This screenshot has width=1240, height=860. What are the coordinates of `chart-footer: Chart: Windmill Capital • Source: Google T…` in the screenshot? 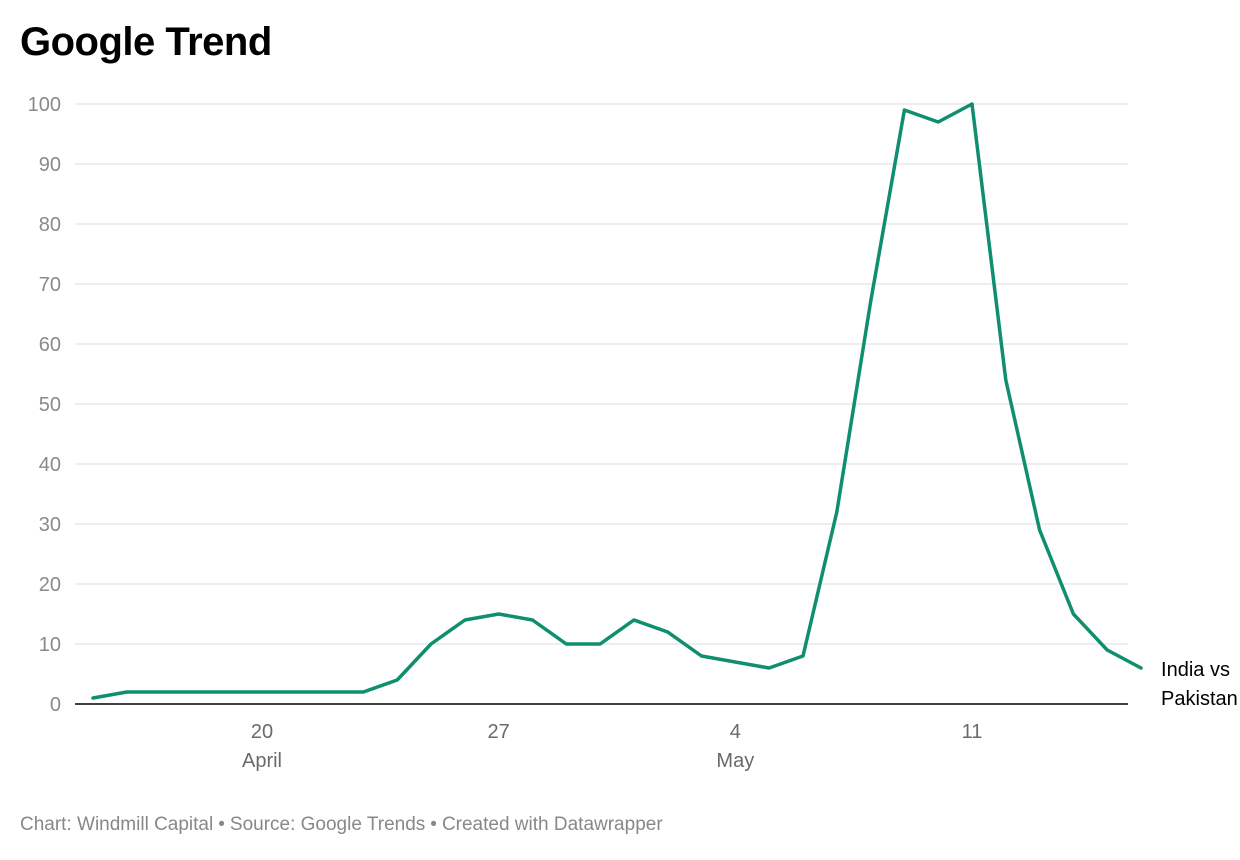 It's located at (341, 825).